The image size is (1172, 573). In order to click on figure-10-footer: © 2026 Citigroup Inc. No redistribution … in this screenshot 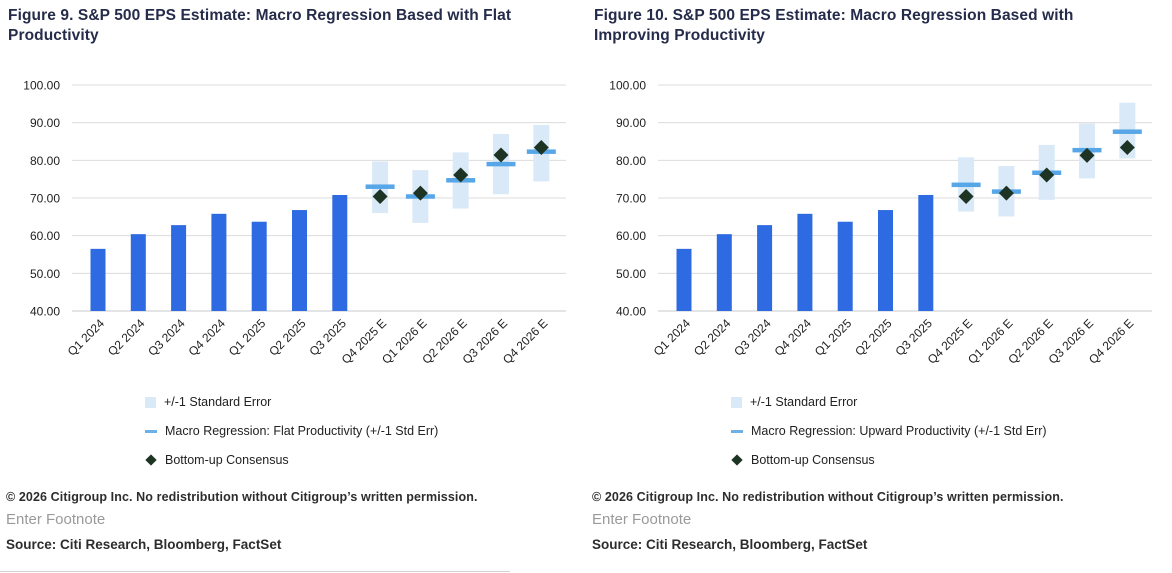, I will do `click(877, 521)`.